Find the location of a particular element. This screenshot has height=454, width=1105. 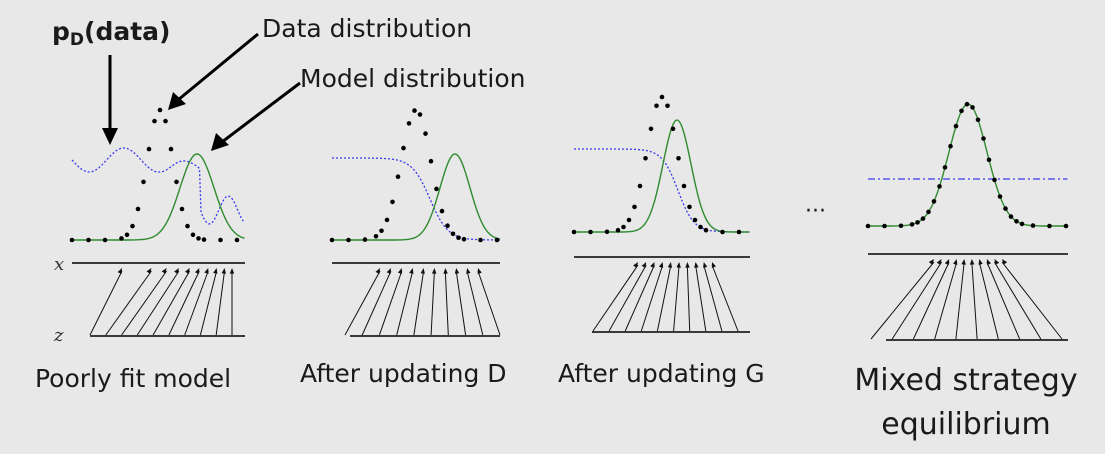

mapping-arrows is located at coordinates (422, 302).